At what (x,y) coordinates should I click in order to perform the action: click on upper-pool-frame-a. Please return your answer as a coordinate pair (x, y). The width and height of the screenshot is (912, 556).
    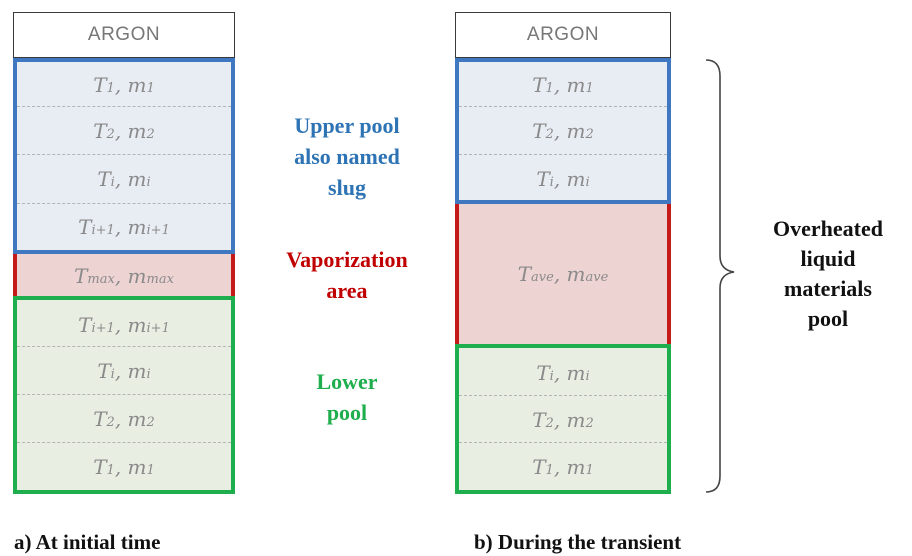
    Looking at the image, I should click on (124, 156).